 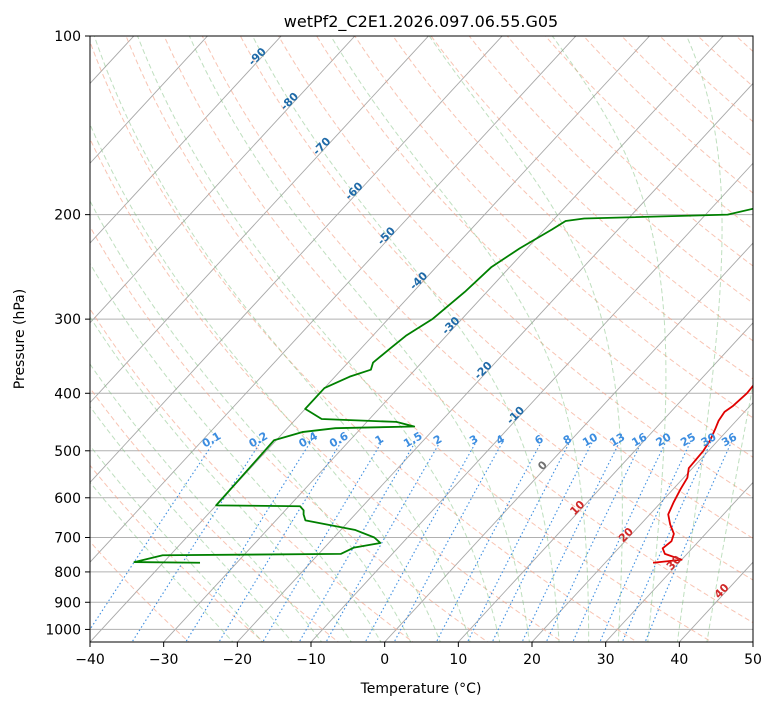 I want to click on isotherm-label: -80, so click(x=289, y=101).